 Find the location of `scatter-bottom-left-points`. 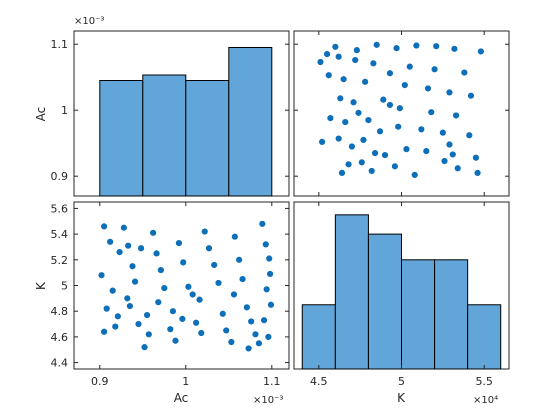

scatter-bottom-left-points is located at coordinates (186, 286).